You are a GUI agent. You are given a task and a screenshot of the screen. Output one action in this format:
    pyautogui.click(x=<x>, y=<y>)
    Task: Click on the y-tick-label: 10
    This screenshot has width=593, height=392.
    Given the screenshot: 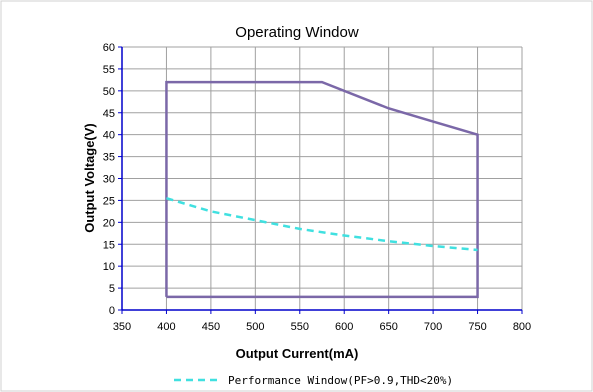 What is the action you would take?
    pyautogui.click(x=109, y=267)
    